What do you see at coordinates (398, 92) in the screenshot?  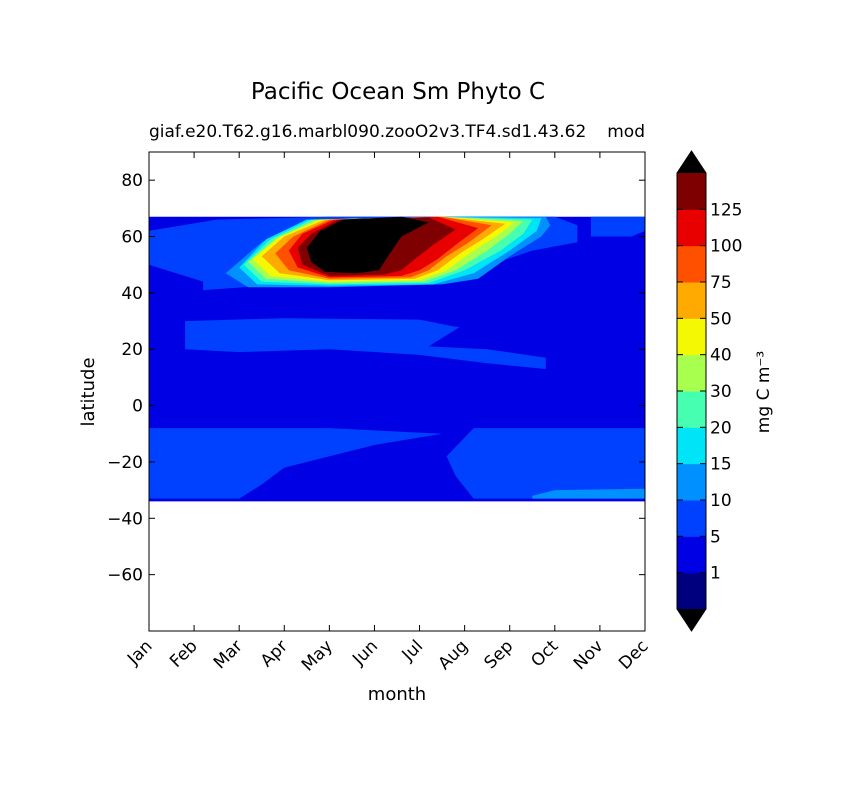 I see `chart-title: Pacific Ocean Sm Phyto C` at bounding box center [398, 92].